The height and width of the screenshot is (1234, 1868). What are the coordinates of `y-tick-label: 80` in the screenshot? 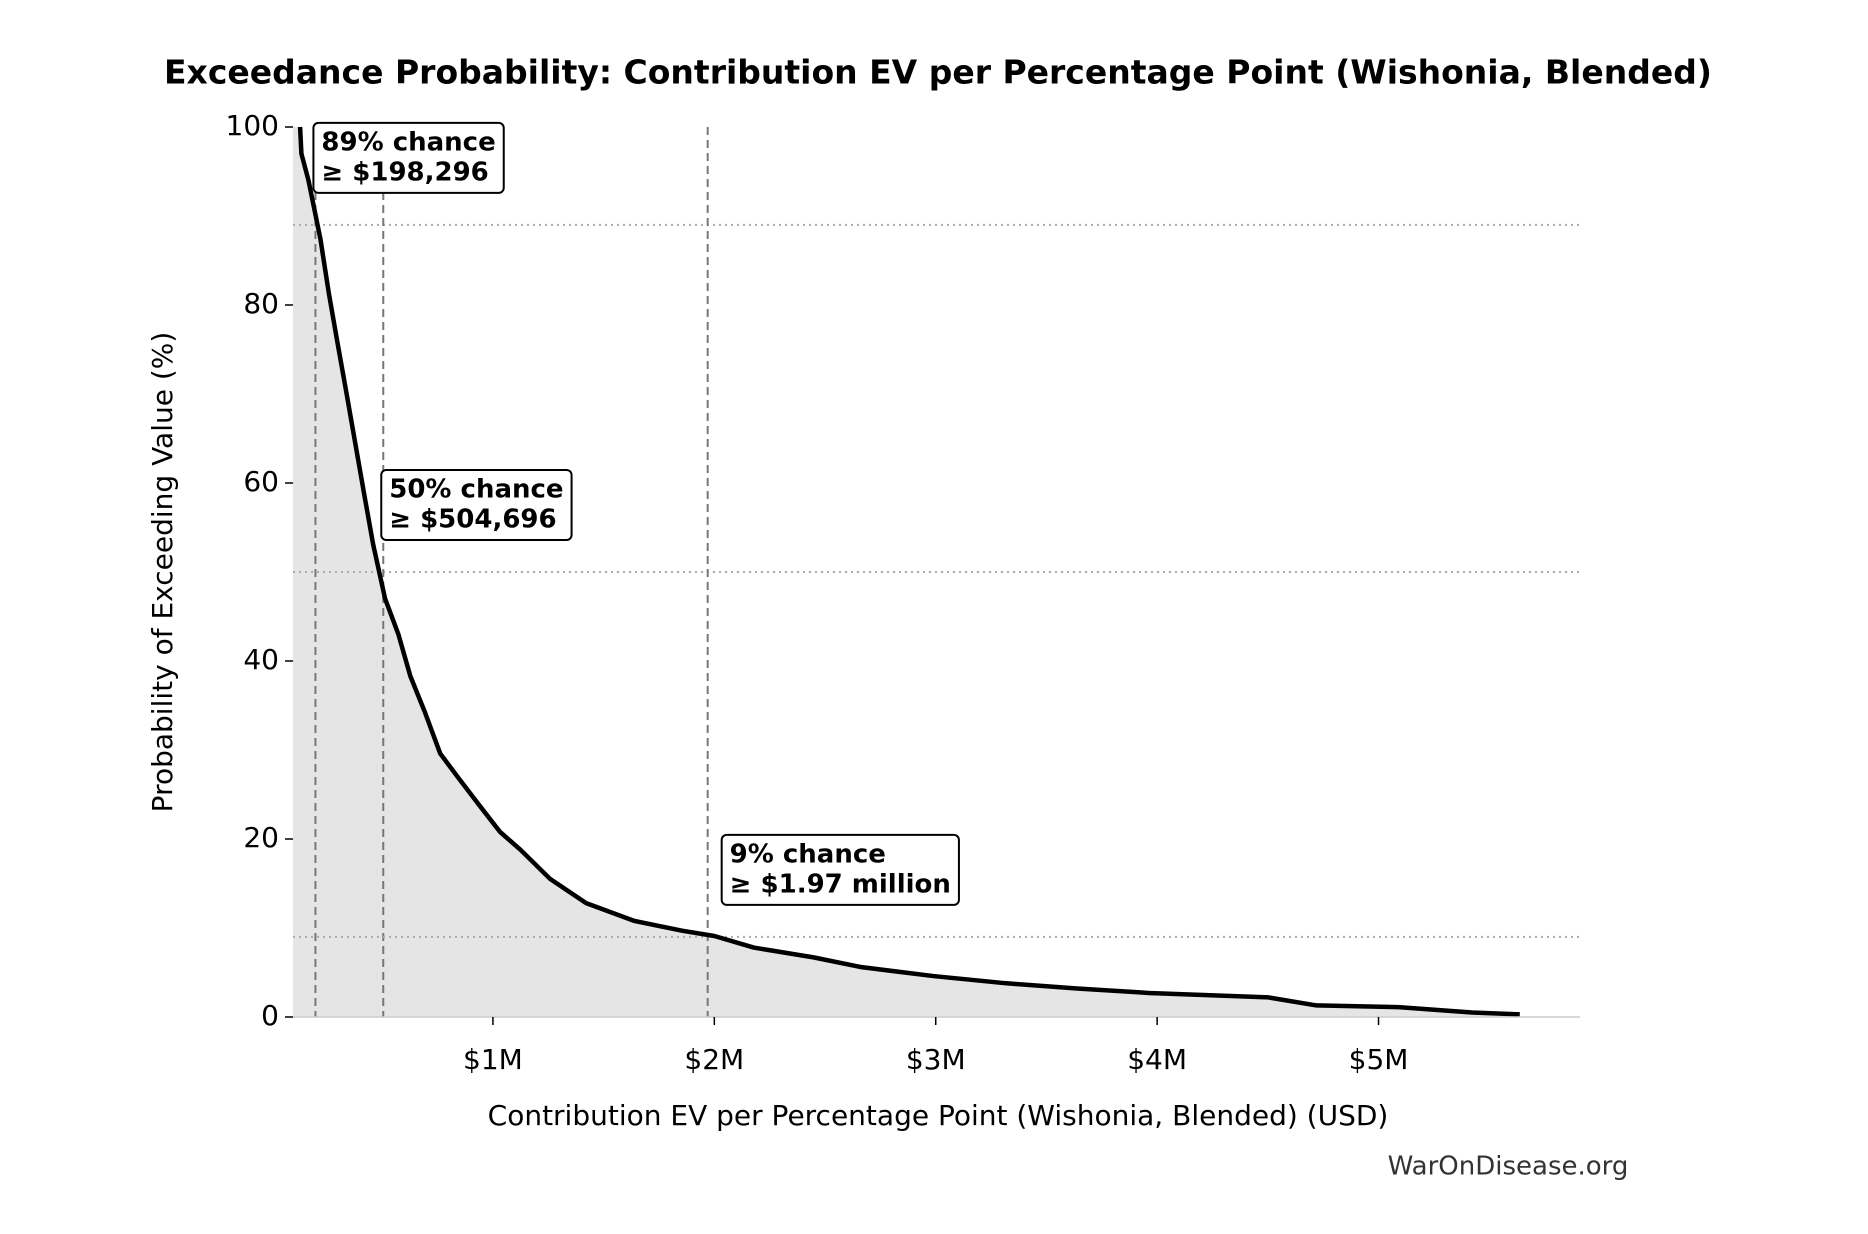 It's located at (261, 303).